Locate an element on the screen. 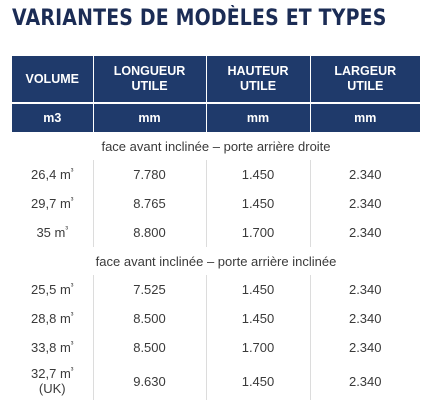 The height and width of the screenshot is (413, 431). unit-longueur: mm is located at coordinates (149, 117).